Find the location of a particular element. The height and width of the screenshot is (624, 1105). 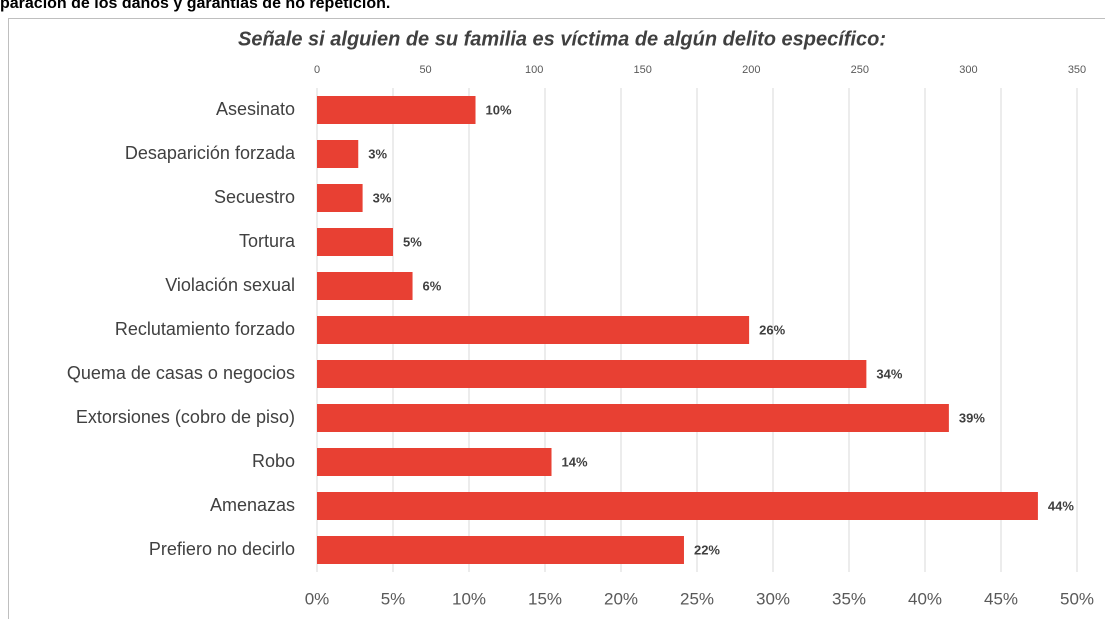

bottom-tick-label: 50% is located at coordinates (1077, 598).